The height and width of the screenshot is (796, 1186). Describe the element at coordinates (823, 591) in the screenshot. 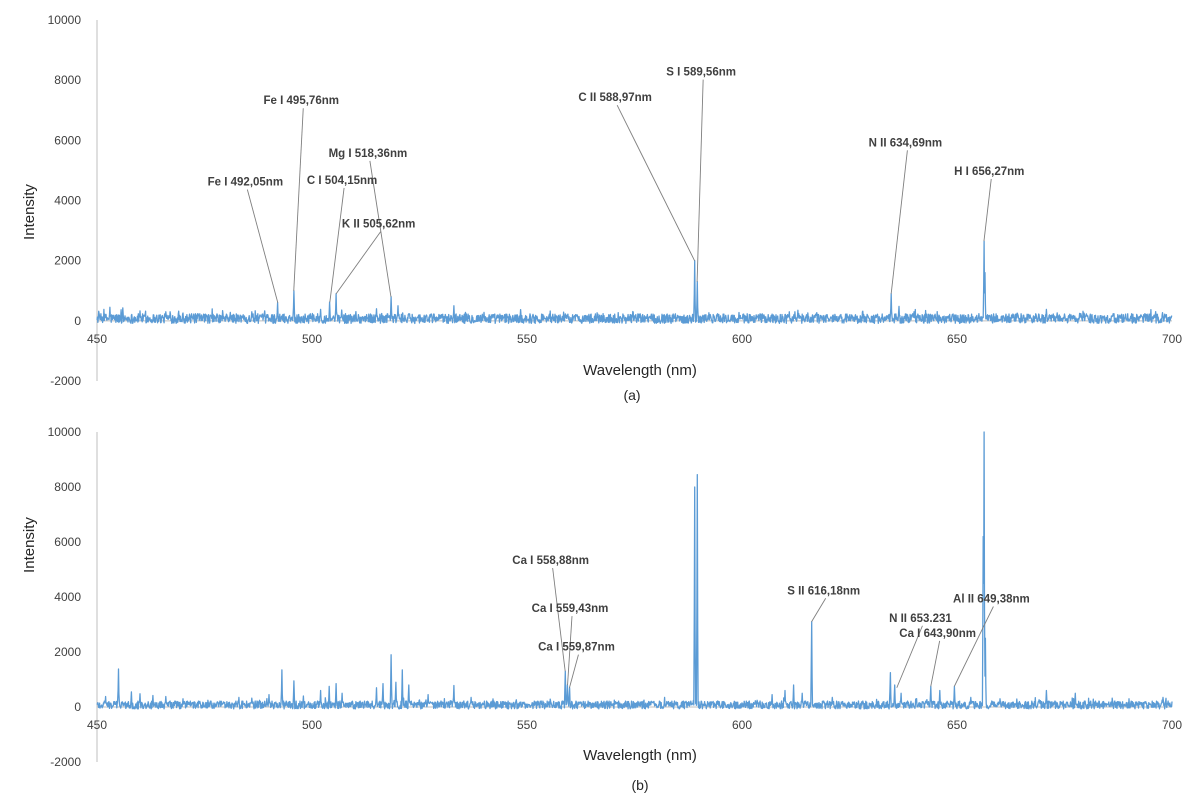

I see `peak-annotation: S II 616,18nm` at that location.